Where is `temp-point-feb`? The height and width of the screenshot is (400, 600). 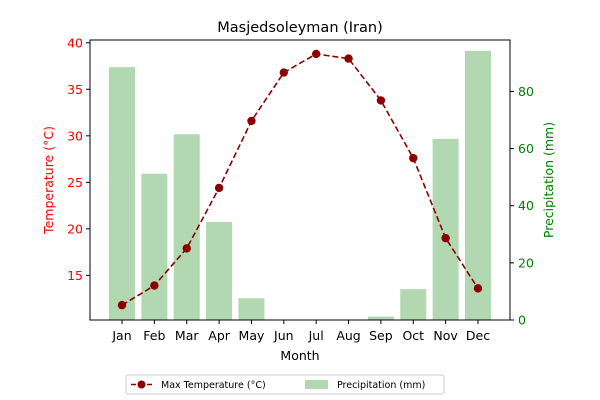 temp-point-feb is located at coordinates (154, 285).